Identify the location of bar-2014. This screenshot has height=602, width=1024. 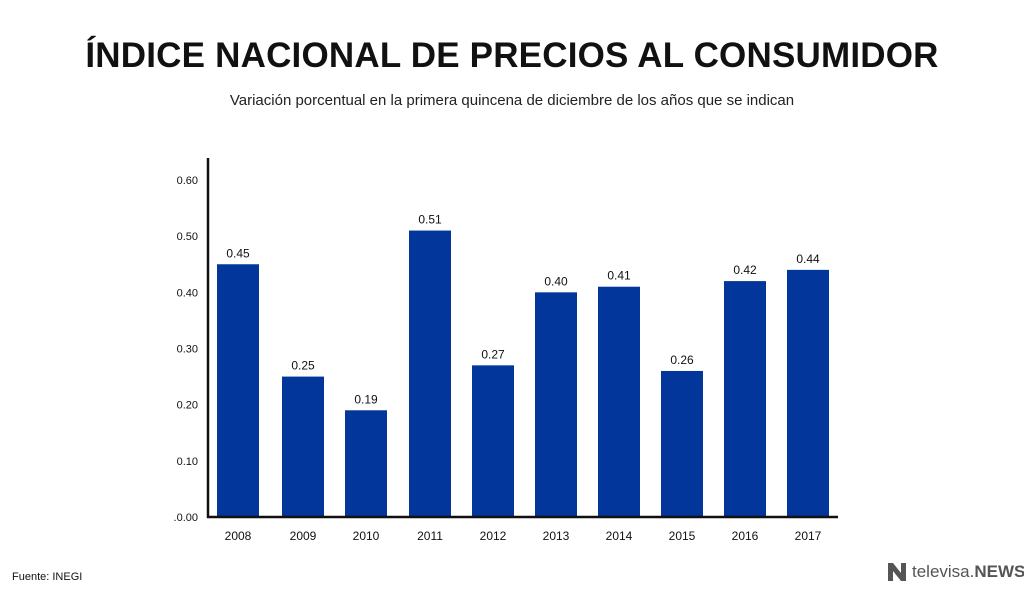
(619, 401).